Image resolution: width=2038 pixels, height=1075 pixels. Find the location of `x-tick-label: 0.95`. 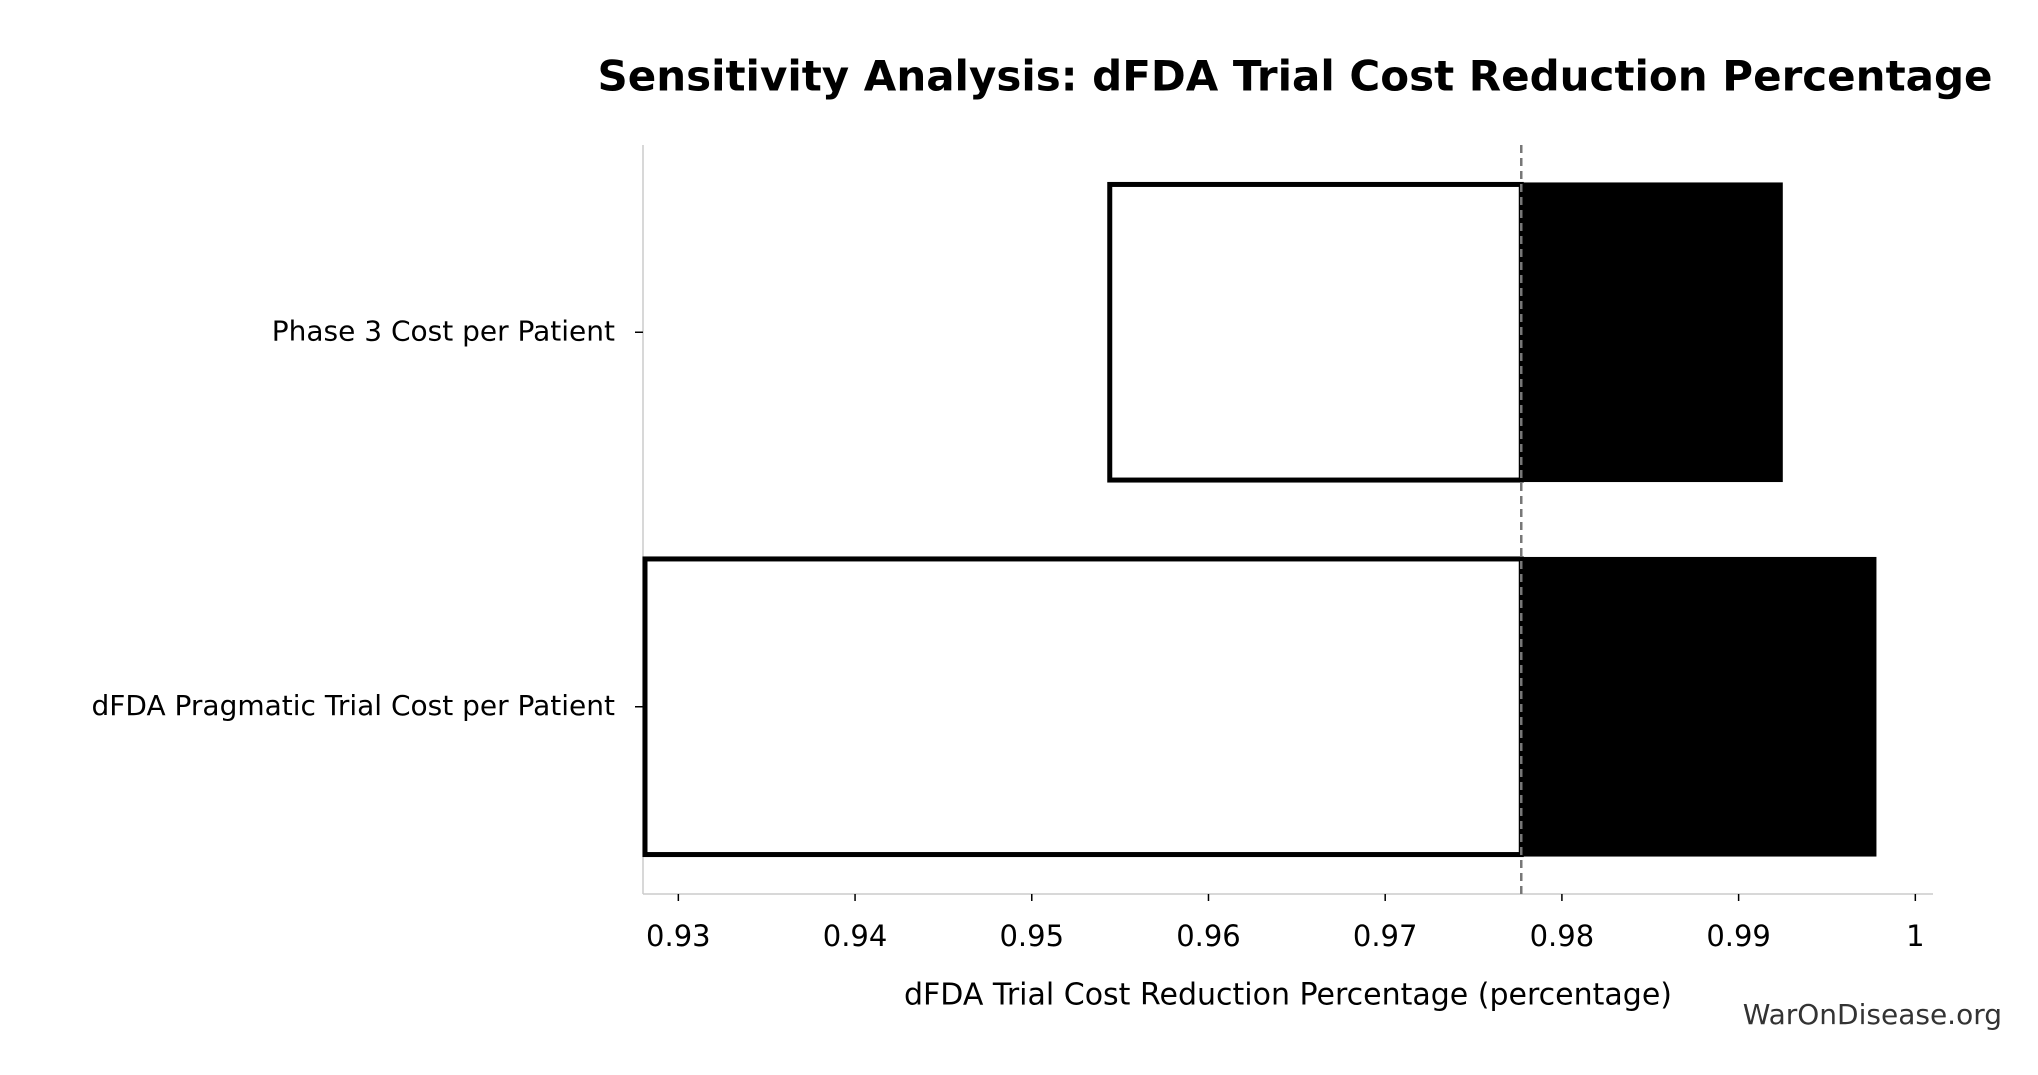

x-tick-label: 0.95 is located at coordinates (1031, 936).